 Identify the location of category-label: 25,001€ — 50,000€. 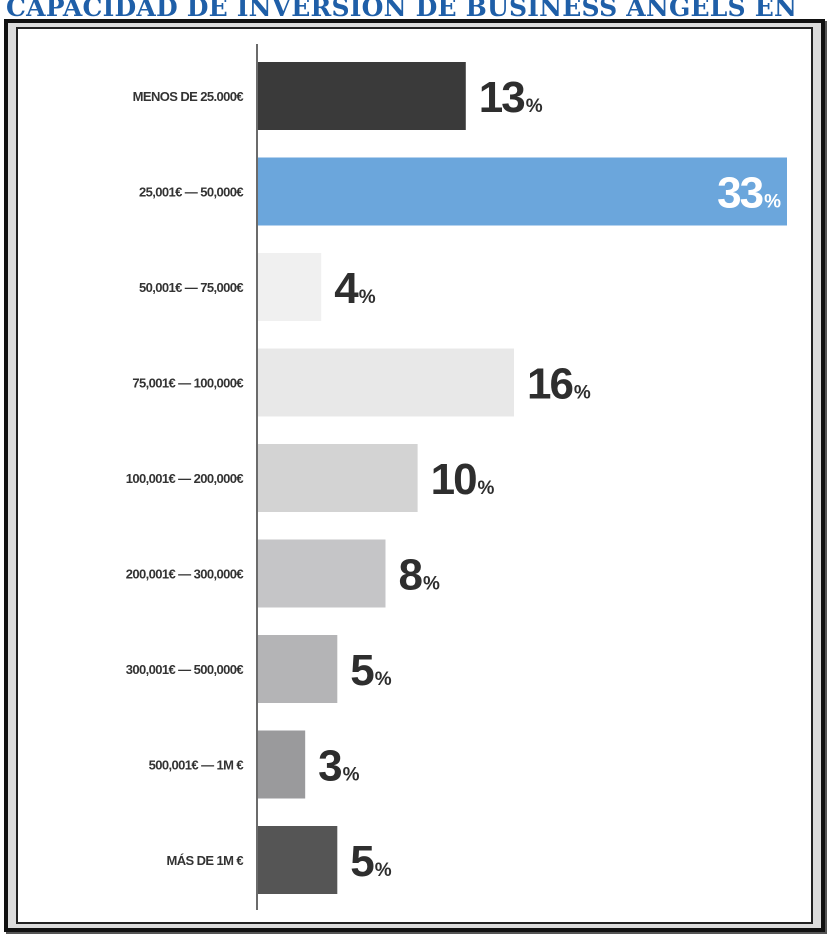
(191, 192).